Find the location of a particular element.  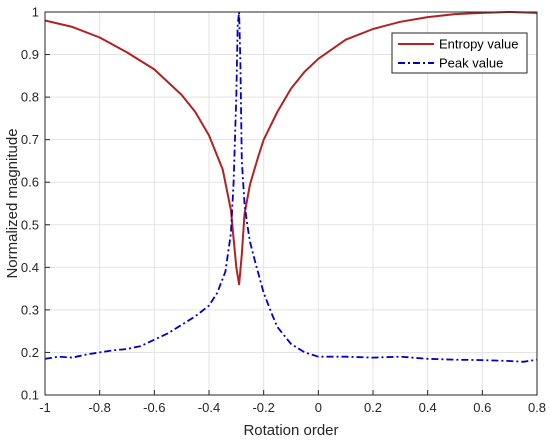

legend-box is located at coordinates (459, 53).